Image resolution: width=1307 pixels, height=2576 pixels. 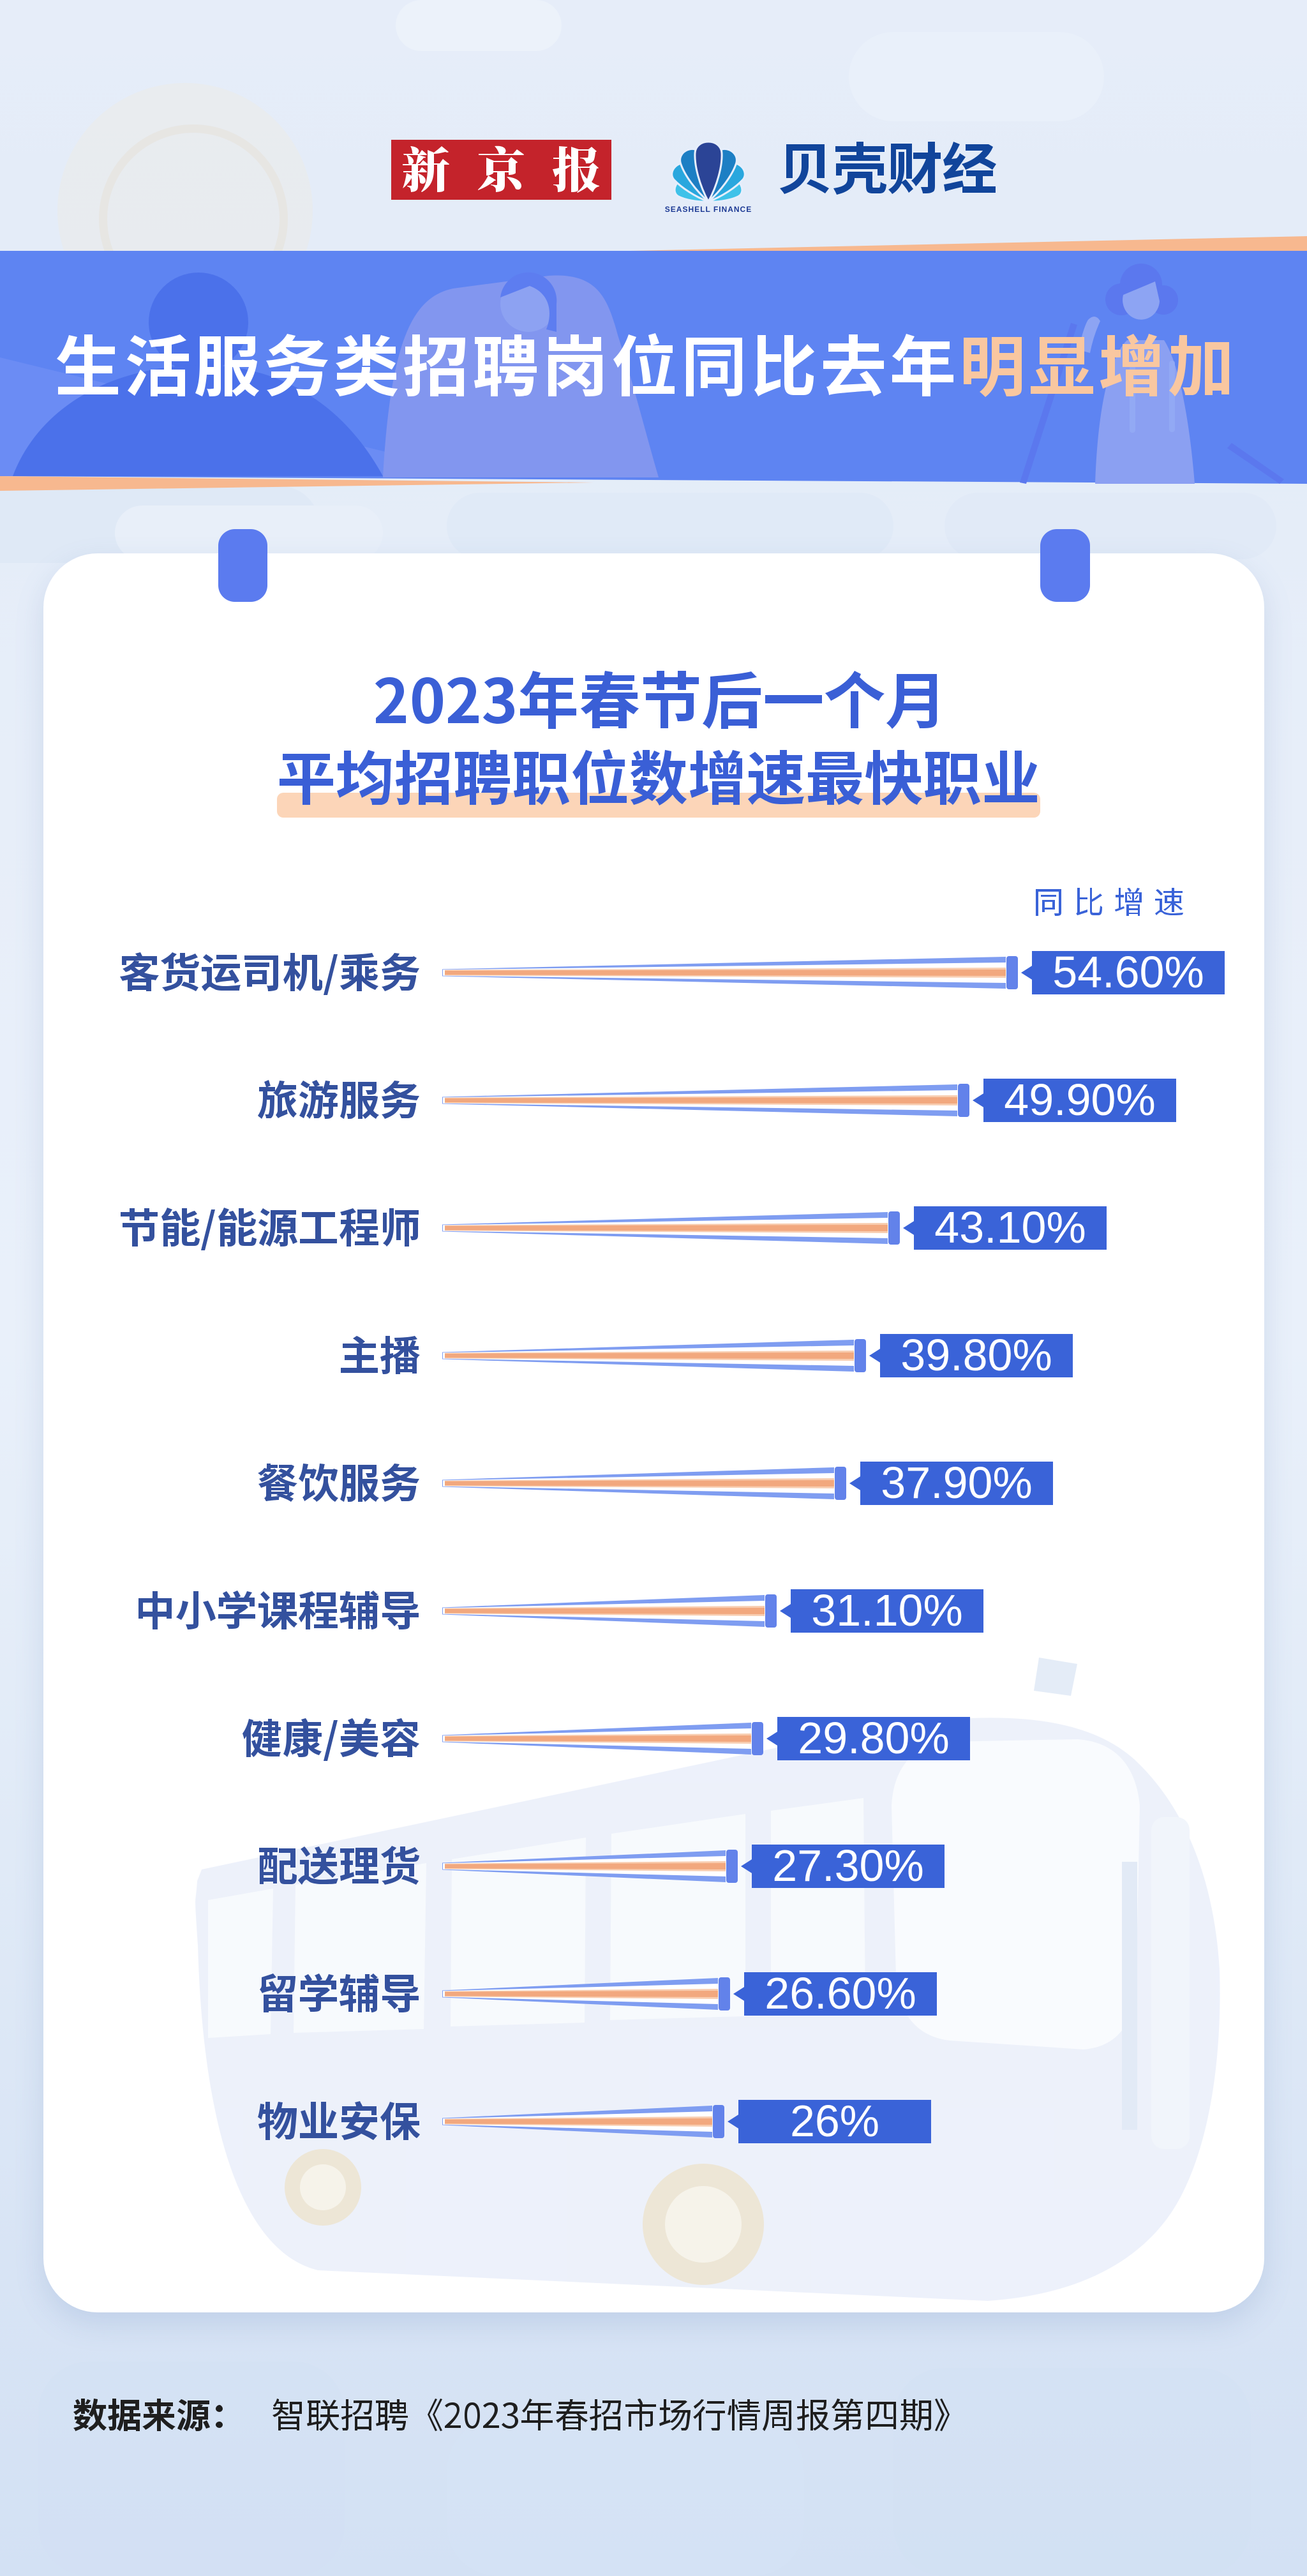 What do you see at coordinates (708, 209) in the screenshot?
I see `svg-text: SEASHELL FINANCE` at bounding box center [708, 209].